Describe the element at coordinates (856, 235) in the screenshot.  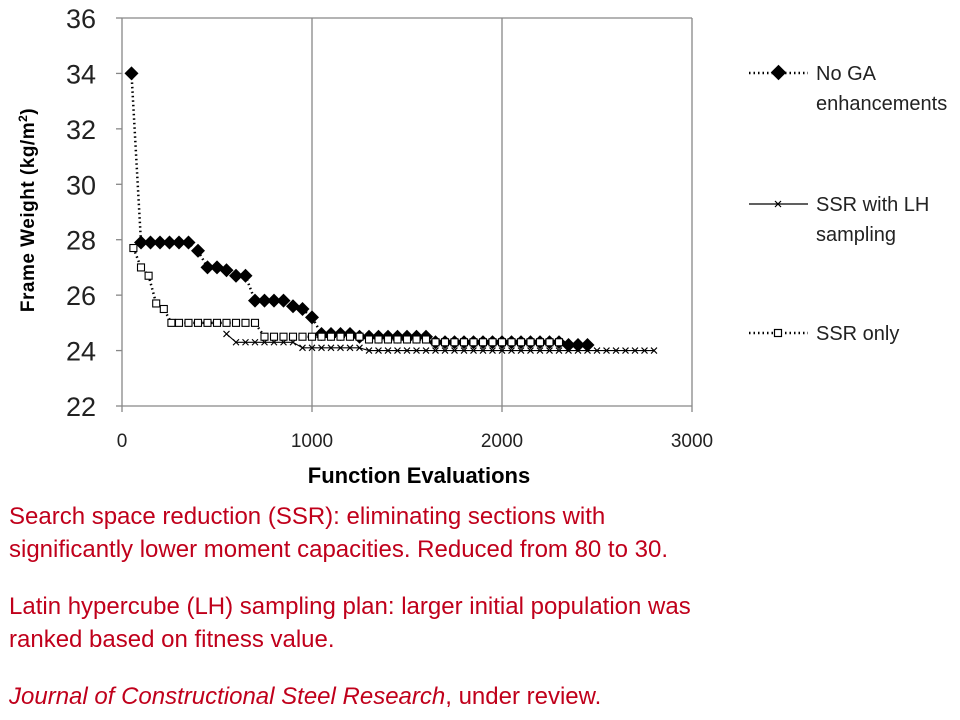
I see `legend-label-ssr-lh-2: sampling` at that location.